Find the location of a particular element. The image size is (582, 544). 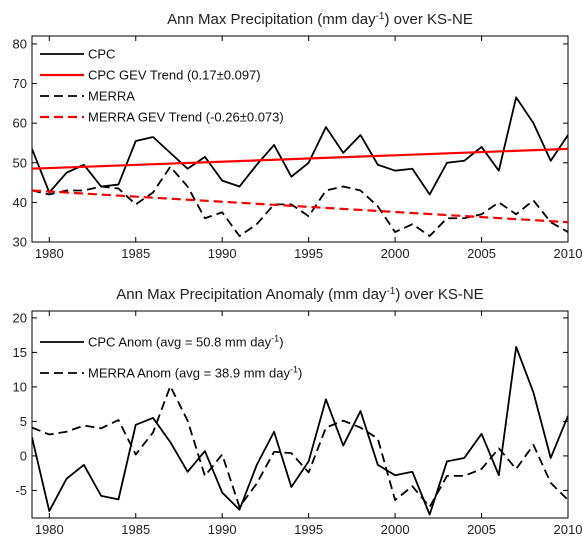

bottom-y-tick-label: 20 is located at coordinates (20, 317).